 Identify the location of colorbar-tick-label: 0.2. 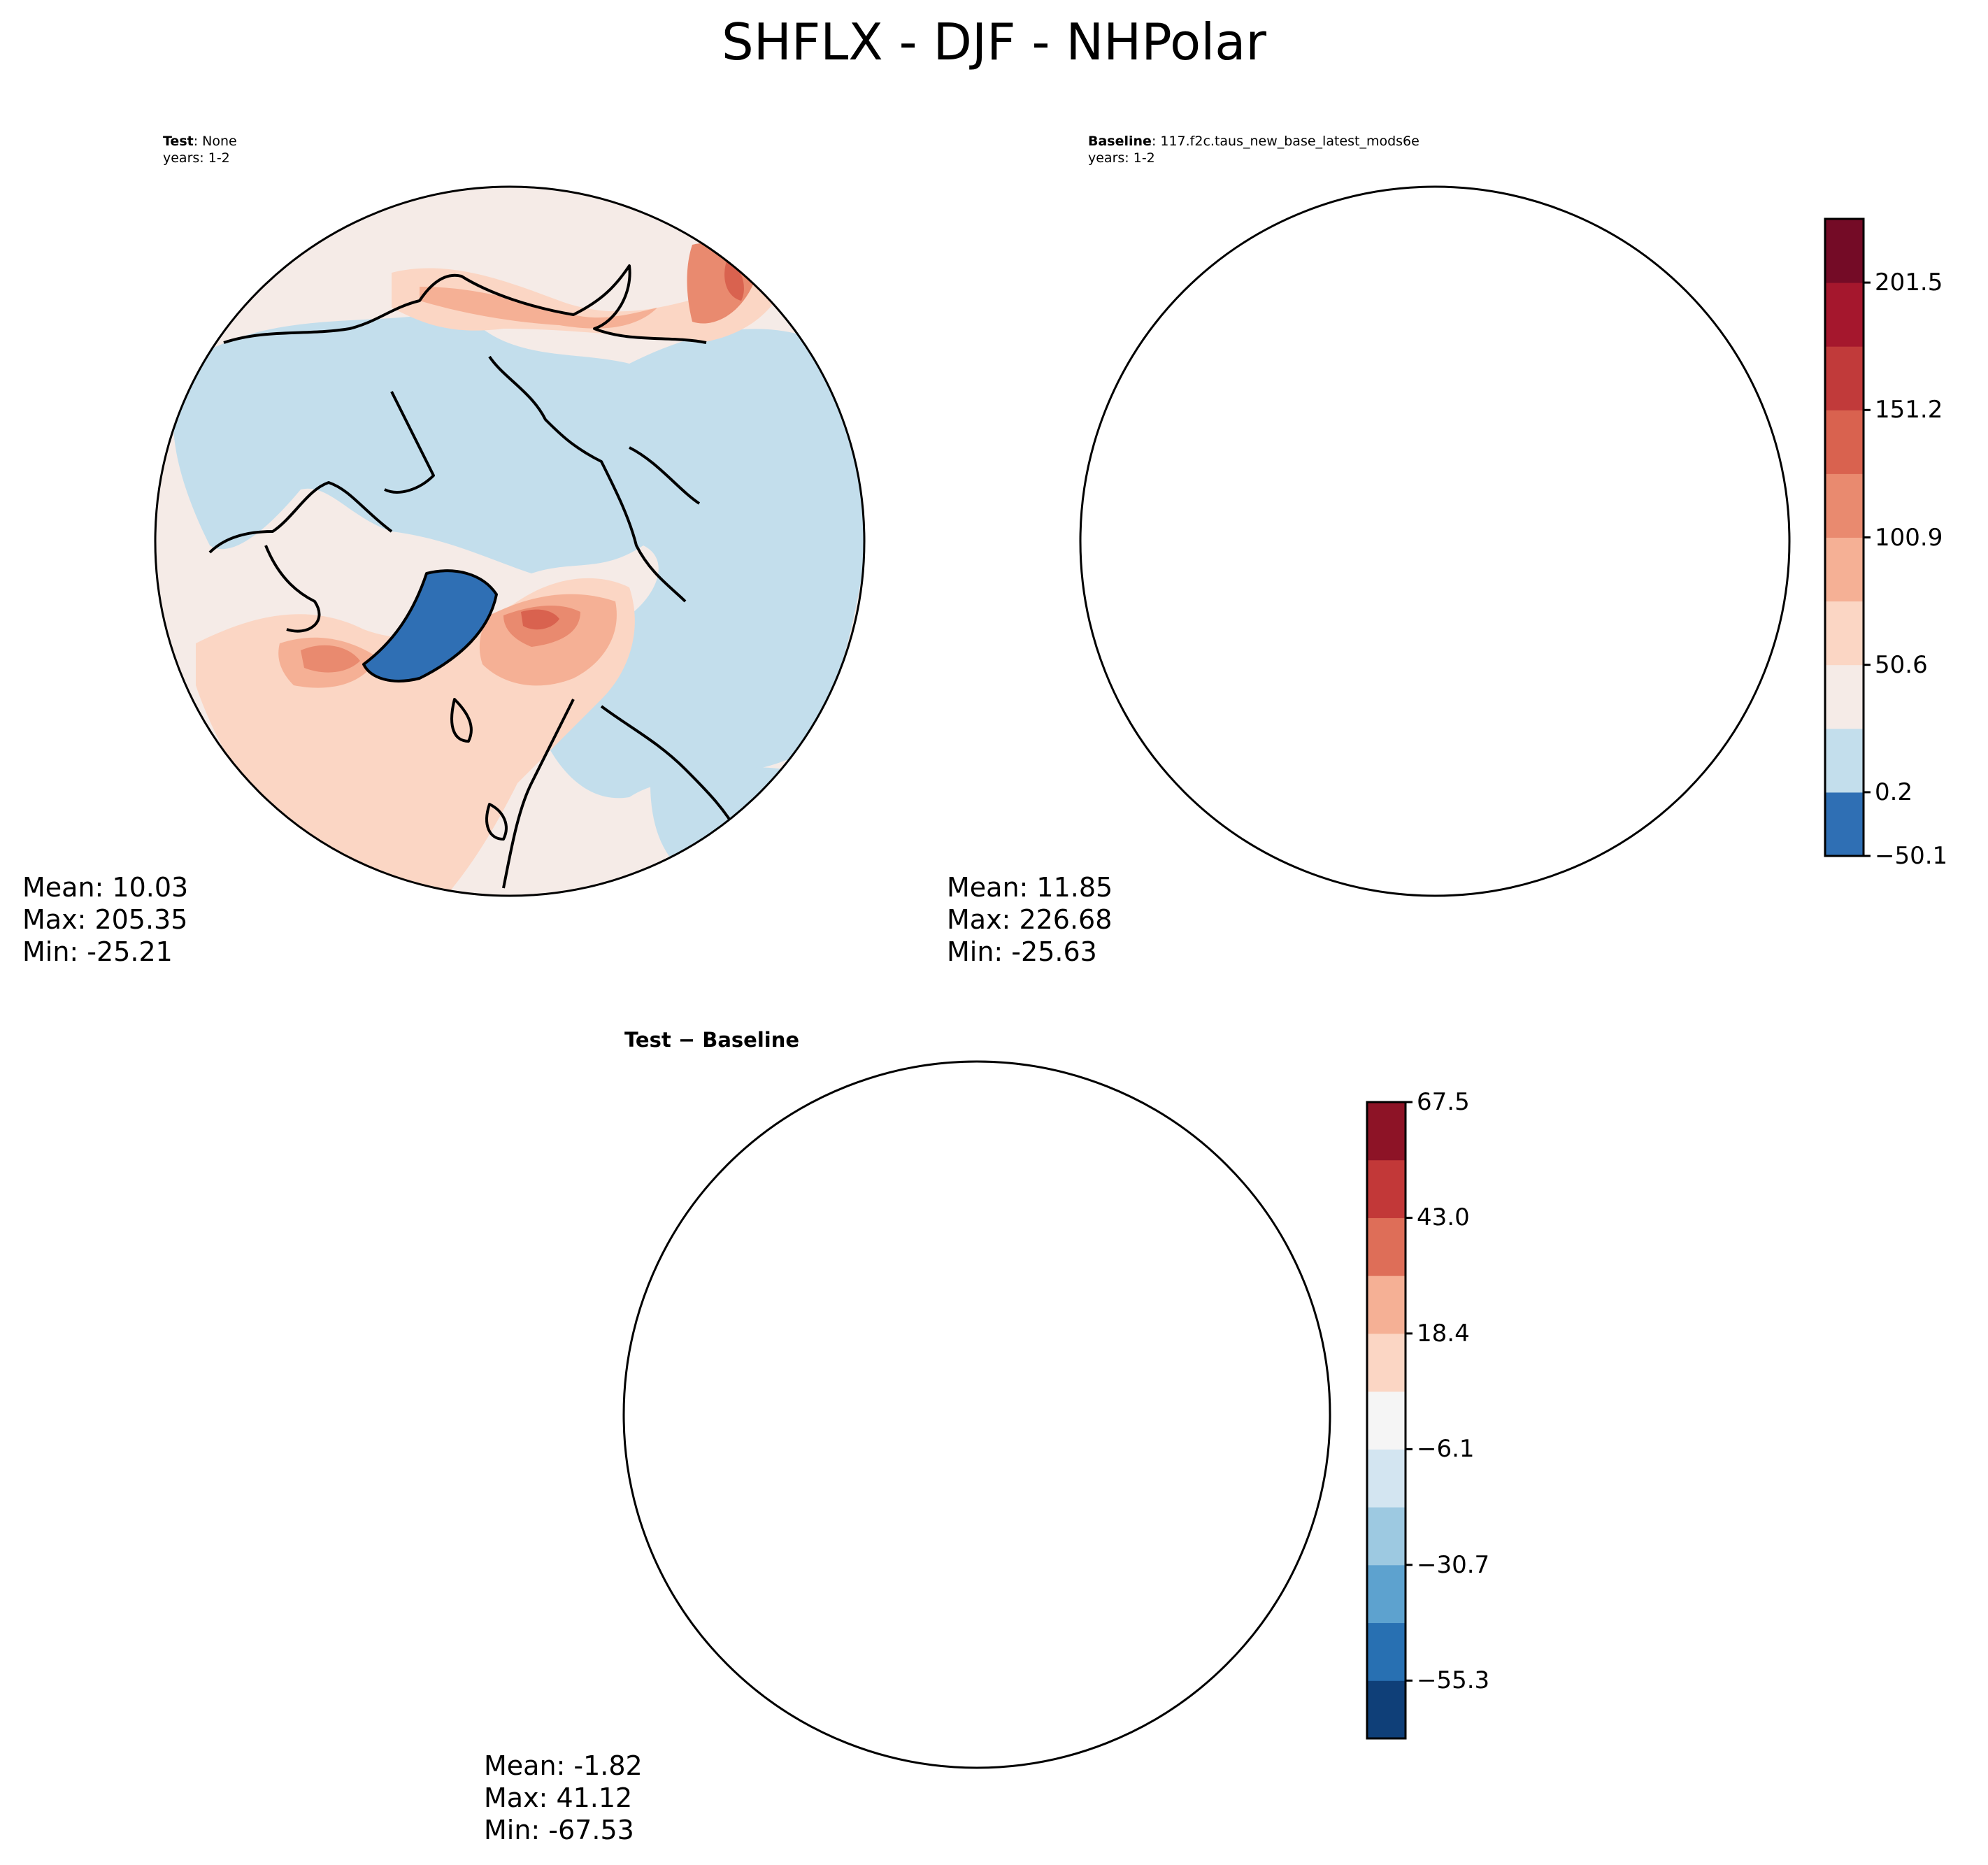
(1894, 792).